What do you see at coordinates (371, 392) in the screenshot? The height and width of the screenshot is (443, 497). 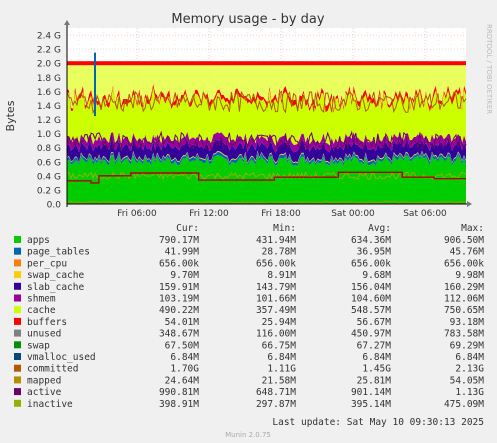 I see `legend-avg: 901.14M` at bounding box center [371, 392].